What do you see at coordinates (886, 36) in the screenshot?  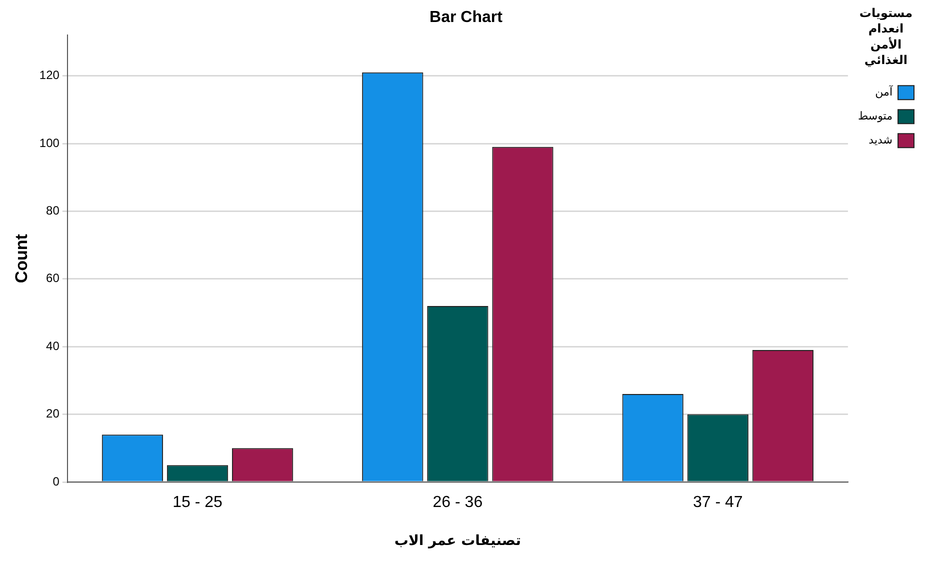 I see `legend-title: مستويات انعدام الأمن الغذائي` at bounding box center [886, 36].